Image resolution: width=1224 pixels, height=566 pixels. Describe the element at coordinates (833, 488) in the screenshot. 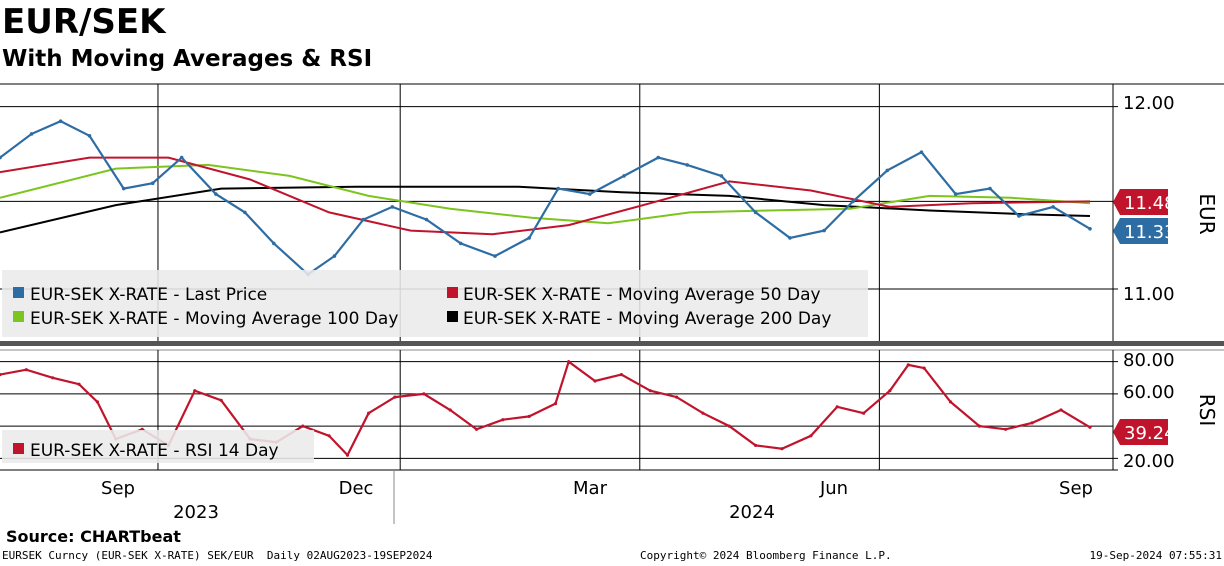

I see `x-tick-label-jun: Jun` at that location.